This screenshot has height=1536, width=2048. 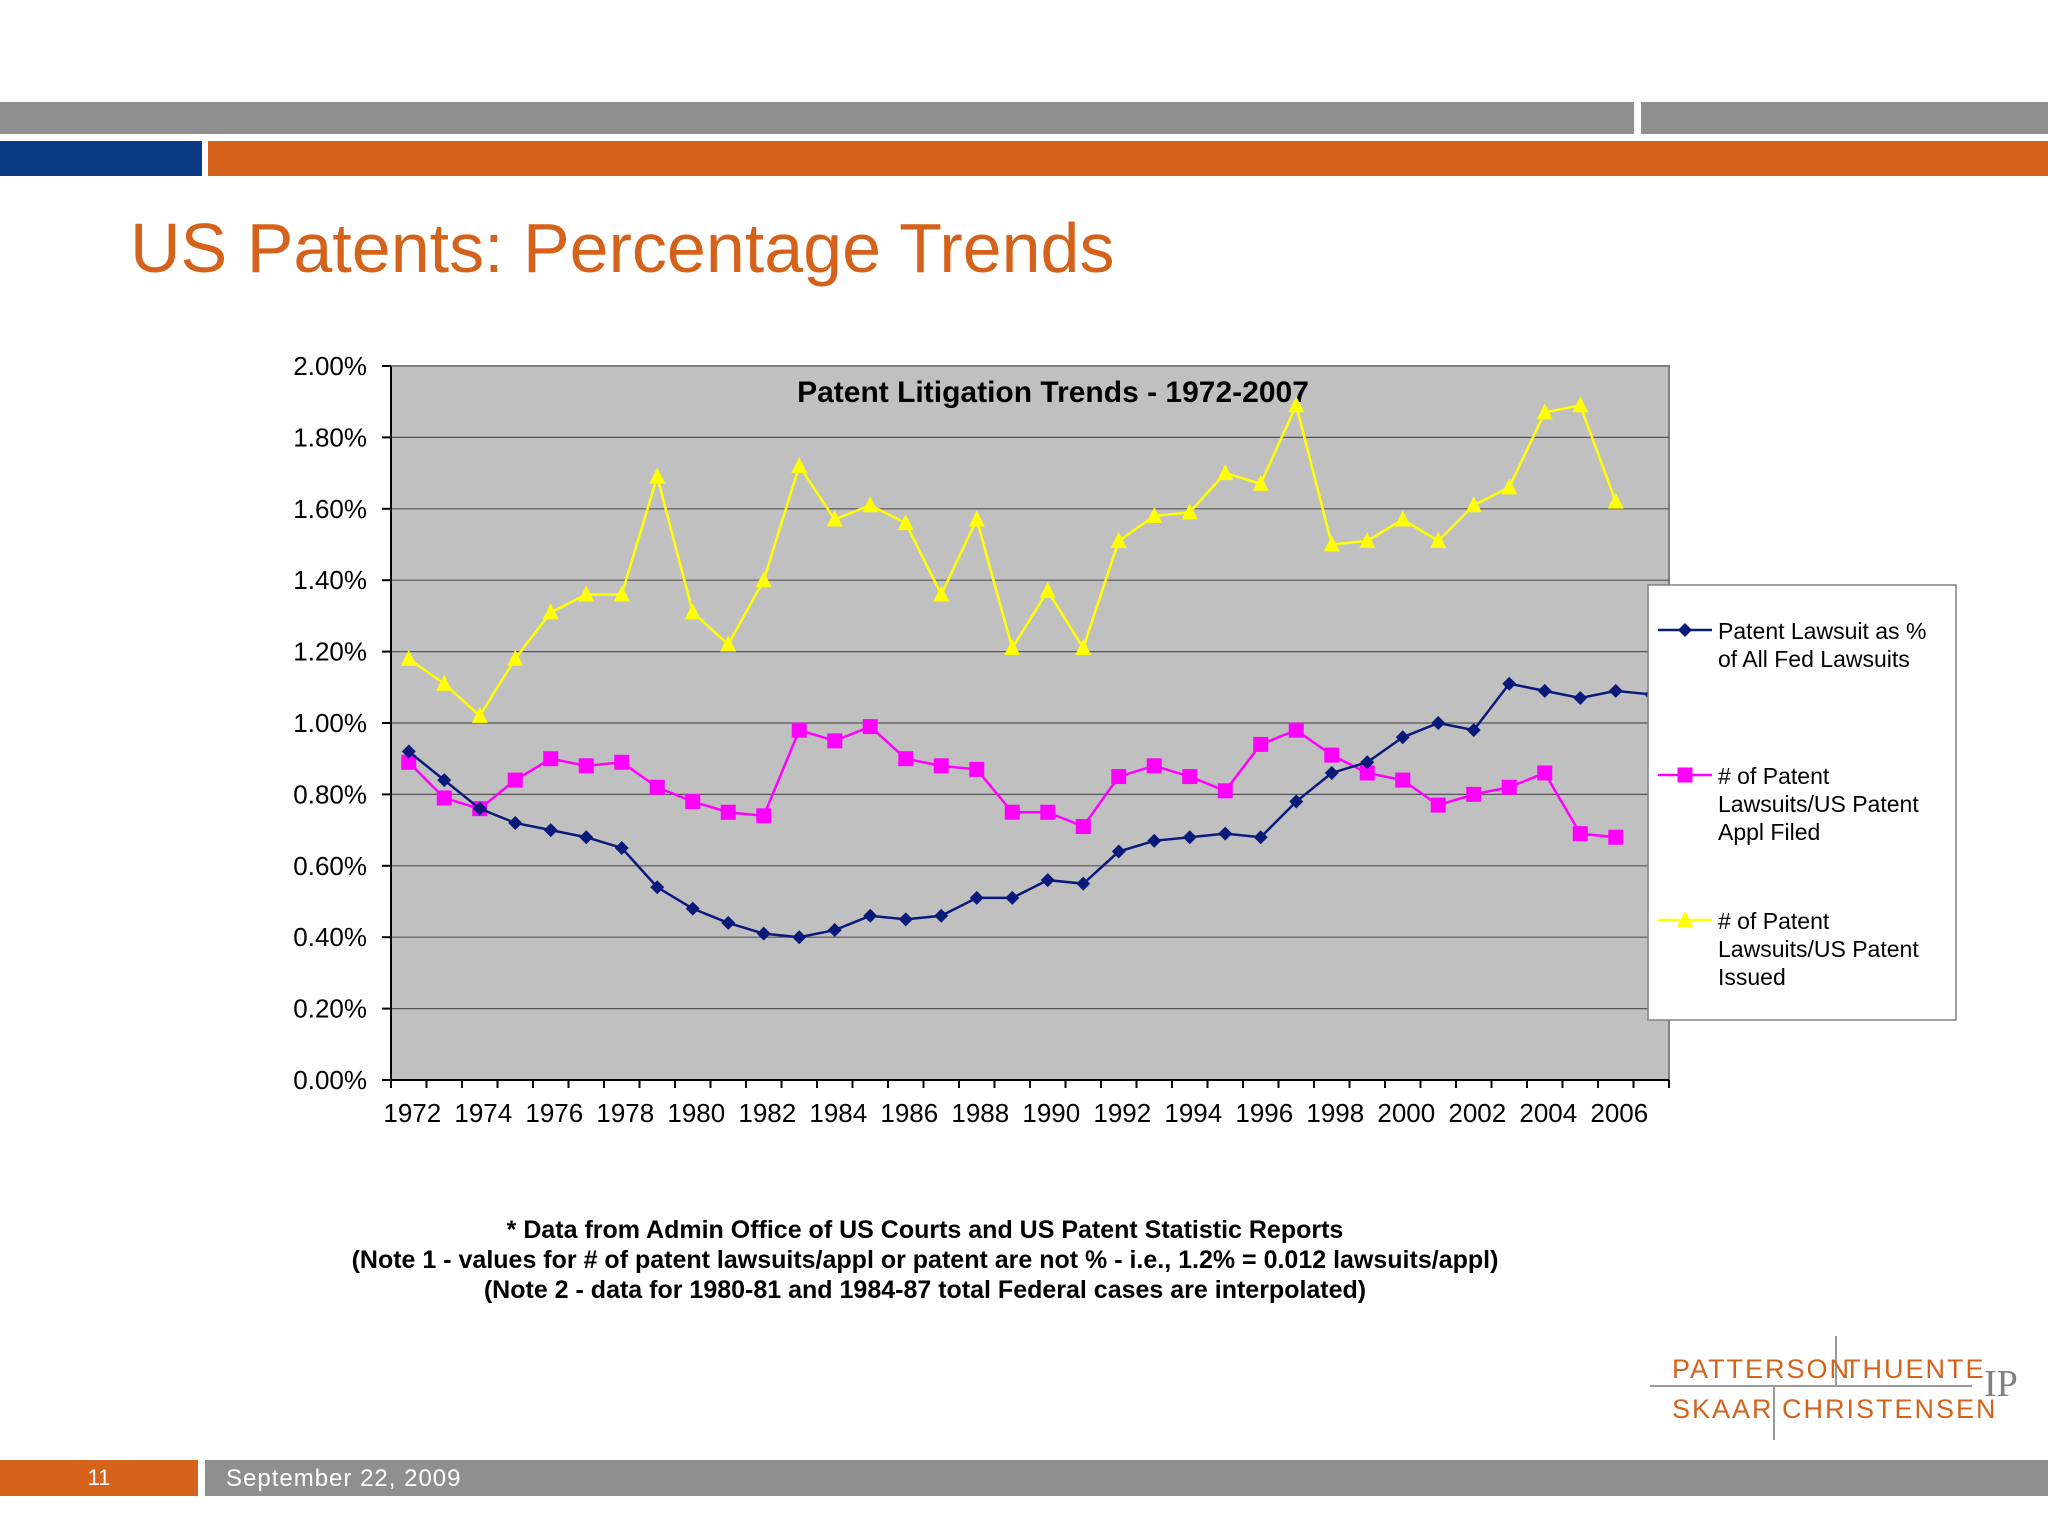 What do you see at coordinates (1126, 1478) in the screenshot?
I see `footer-gray-bar` at bounding box center [1126, 1478].